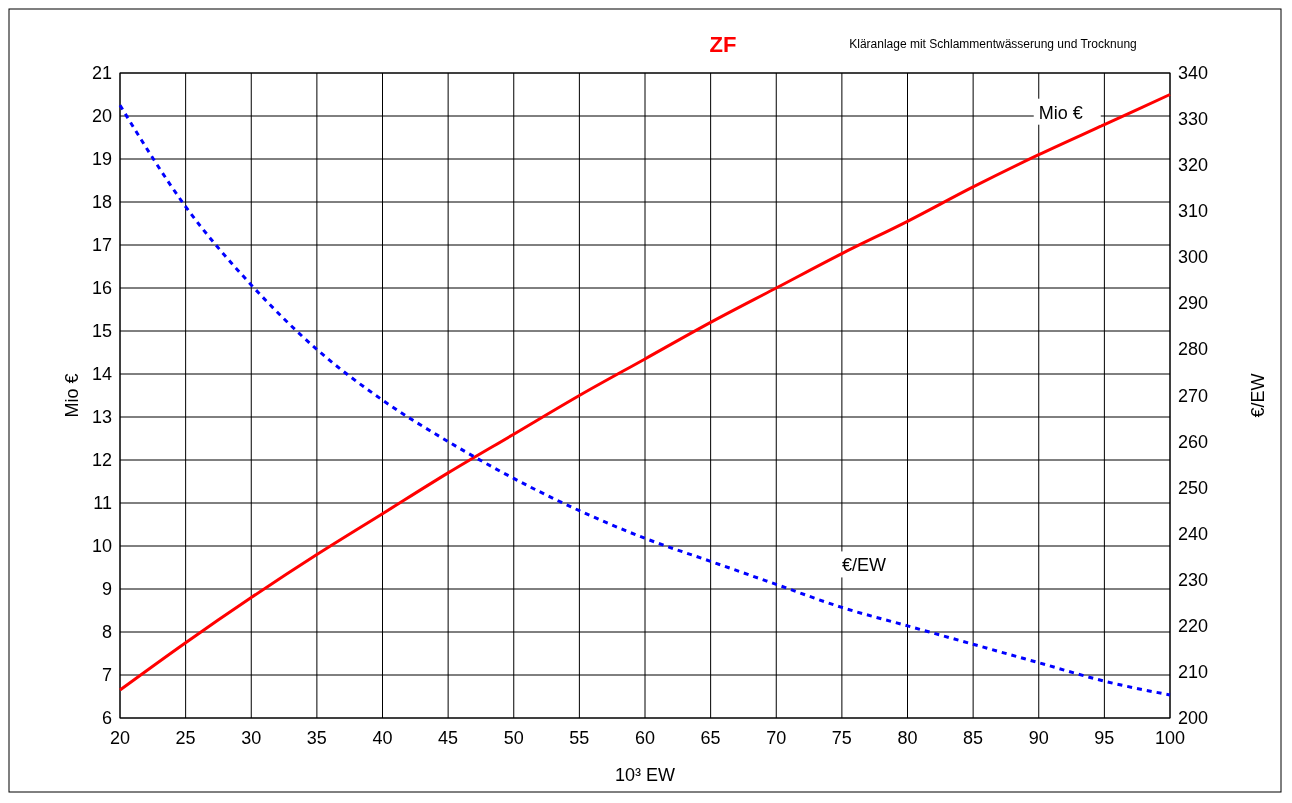 The image size is (1292, 803). I want to click on series-label: Mio €, so click(1060, 112).